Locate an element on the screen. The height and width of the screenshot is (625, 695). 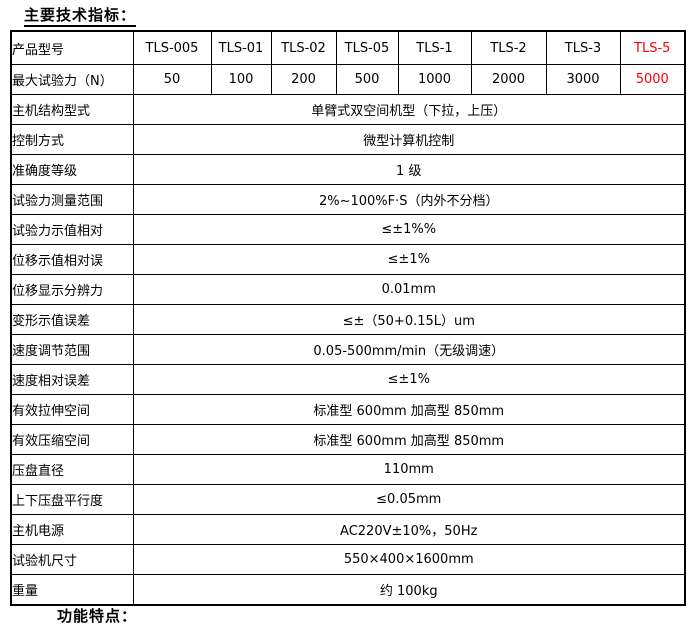
page-title: 主要技术指标： is located at coordinates (359, 16).